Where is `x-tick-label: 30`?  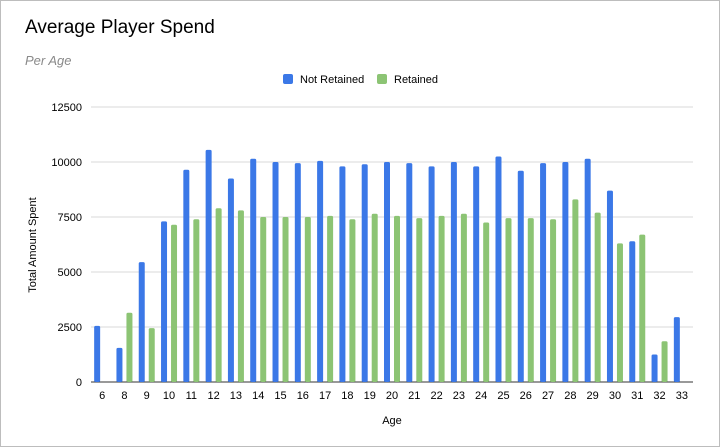 x-tick-label: 30 is located at coordinates (615, 396).